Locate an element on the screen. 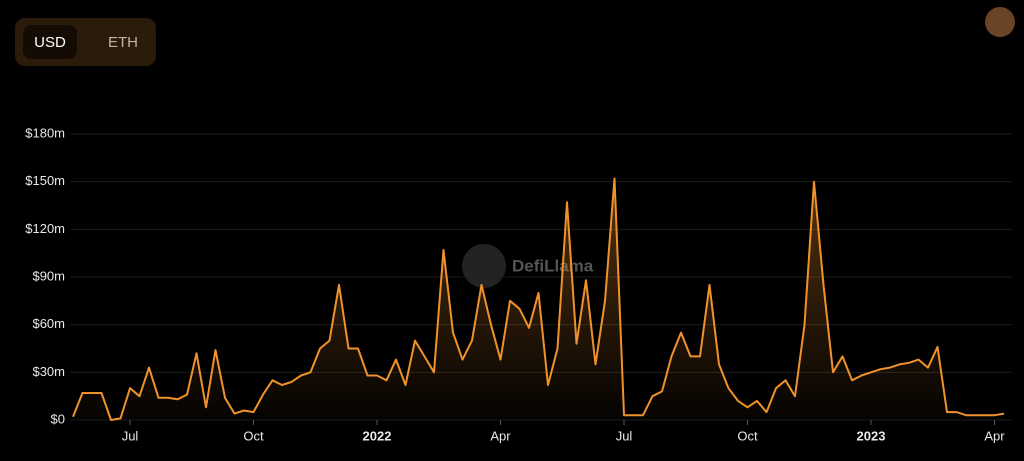 This screenshot has width=1024, height=461. active-option is located at coordinates (50, 42).